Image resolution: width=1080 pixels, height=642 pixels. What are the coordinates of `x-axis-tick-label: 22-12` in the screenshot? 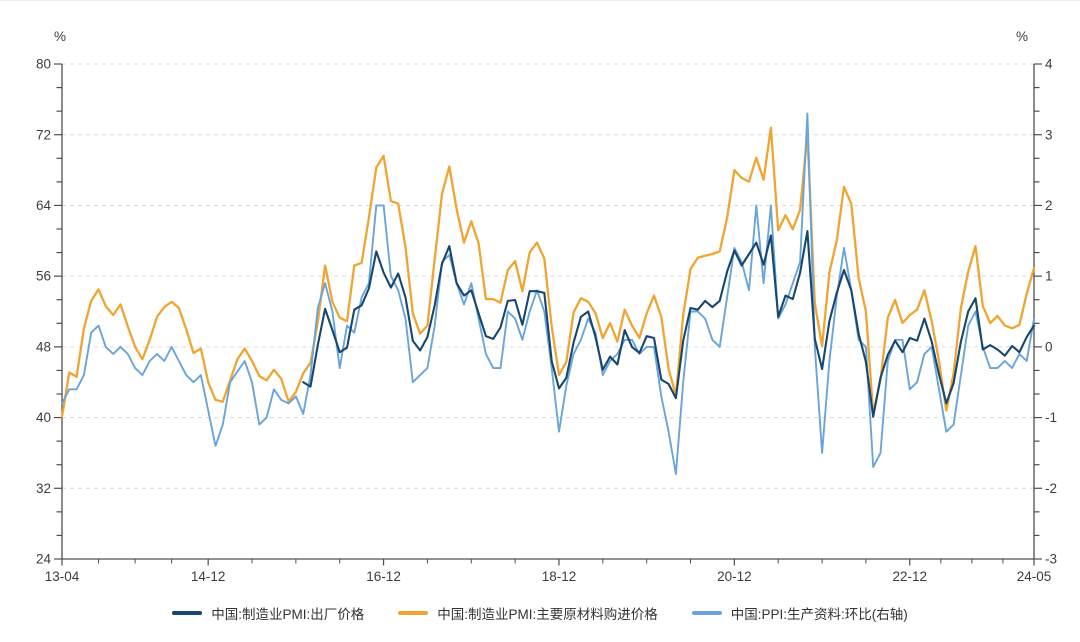 It's located at (909, 576).